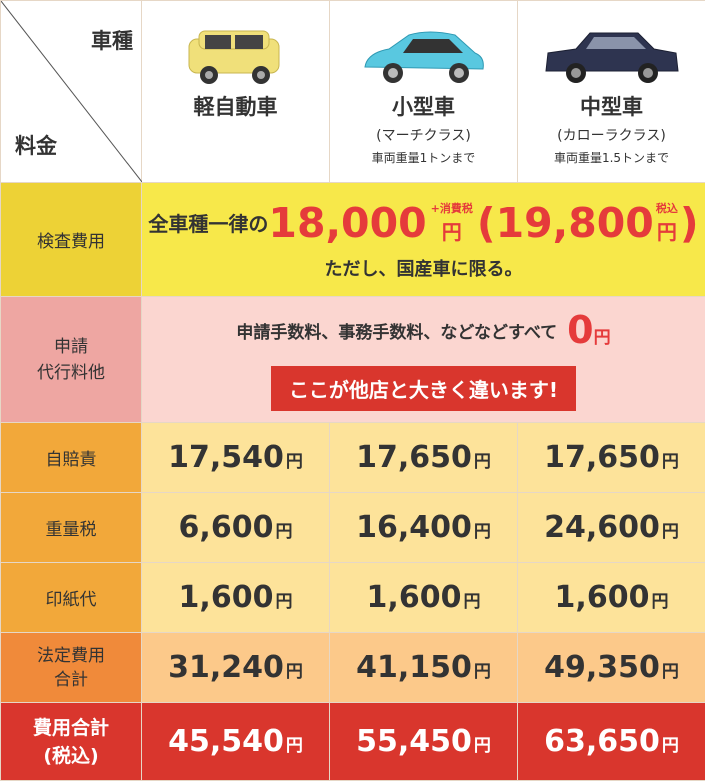 Image resolution: width=705 pixels, height=782 pixels. I want to click on row-label: 重量税, so click(71, 527).